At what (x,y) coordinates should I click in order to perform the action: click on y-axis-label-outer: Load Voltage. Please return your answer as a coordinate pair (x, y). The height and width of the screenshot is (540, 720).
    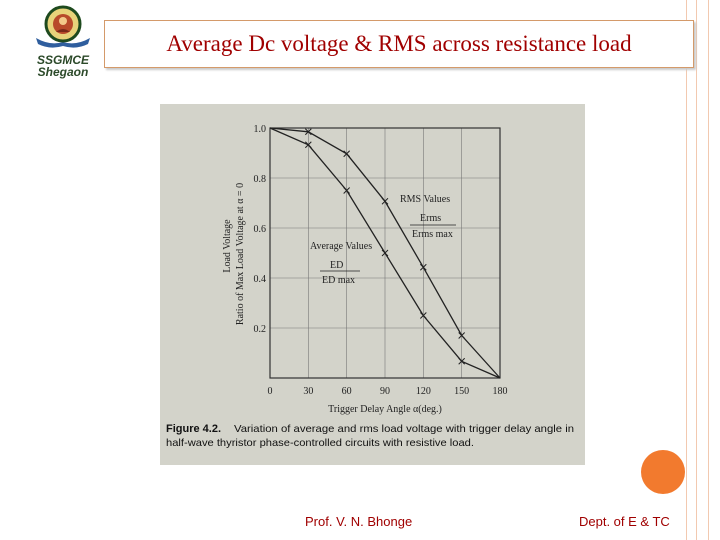
    Looking at the image, I should click on (227, 246).